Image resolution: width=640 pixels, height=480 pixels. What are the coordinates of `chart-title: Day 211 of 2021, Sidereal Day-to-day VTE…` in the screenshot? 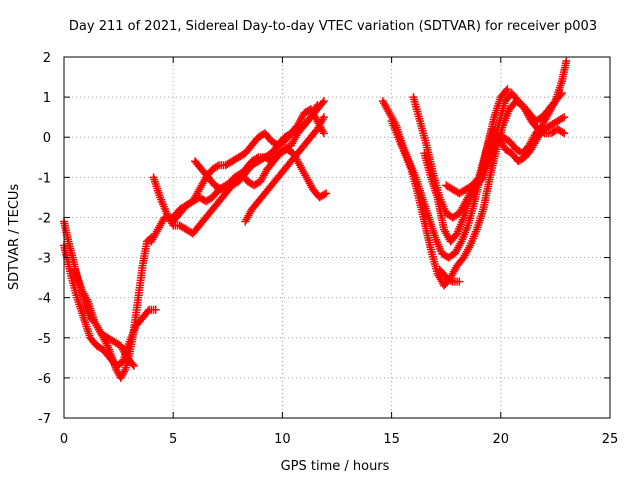 It's located at (333, 26).